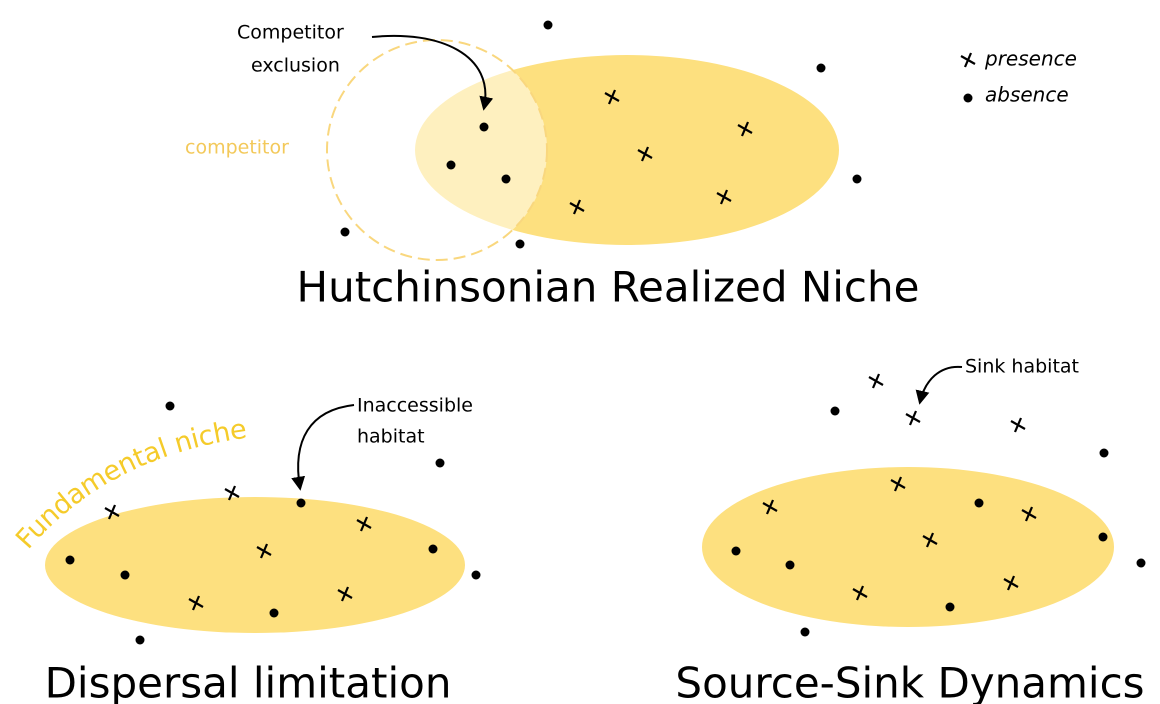  Describe the element at coordinates (248, 681) in the screenshot. I see `panel-title: Dispersal limitation` at that location.